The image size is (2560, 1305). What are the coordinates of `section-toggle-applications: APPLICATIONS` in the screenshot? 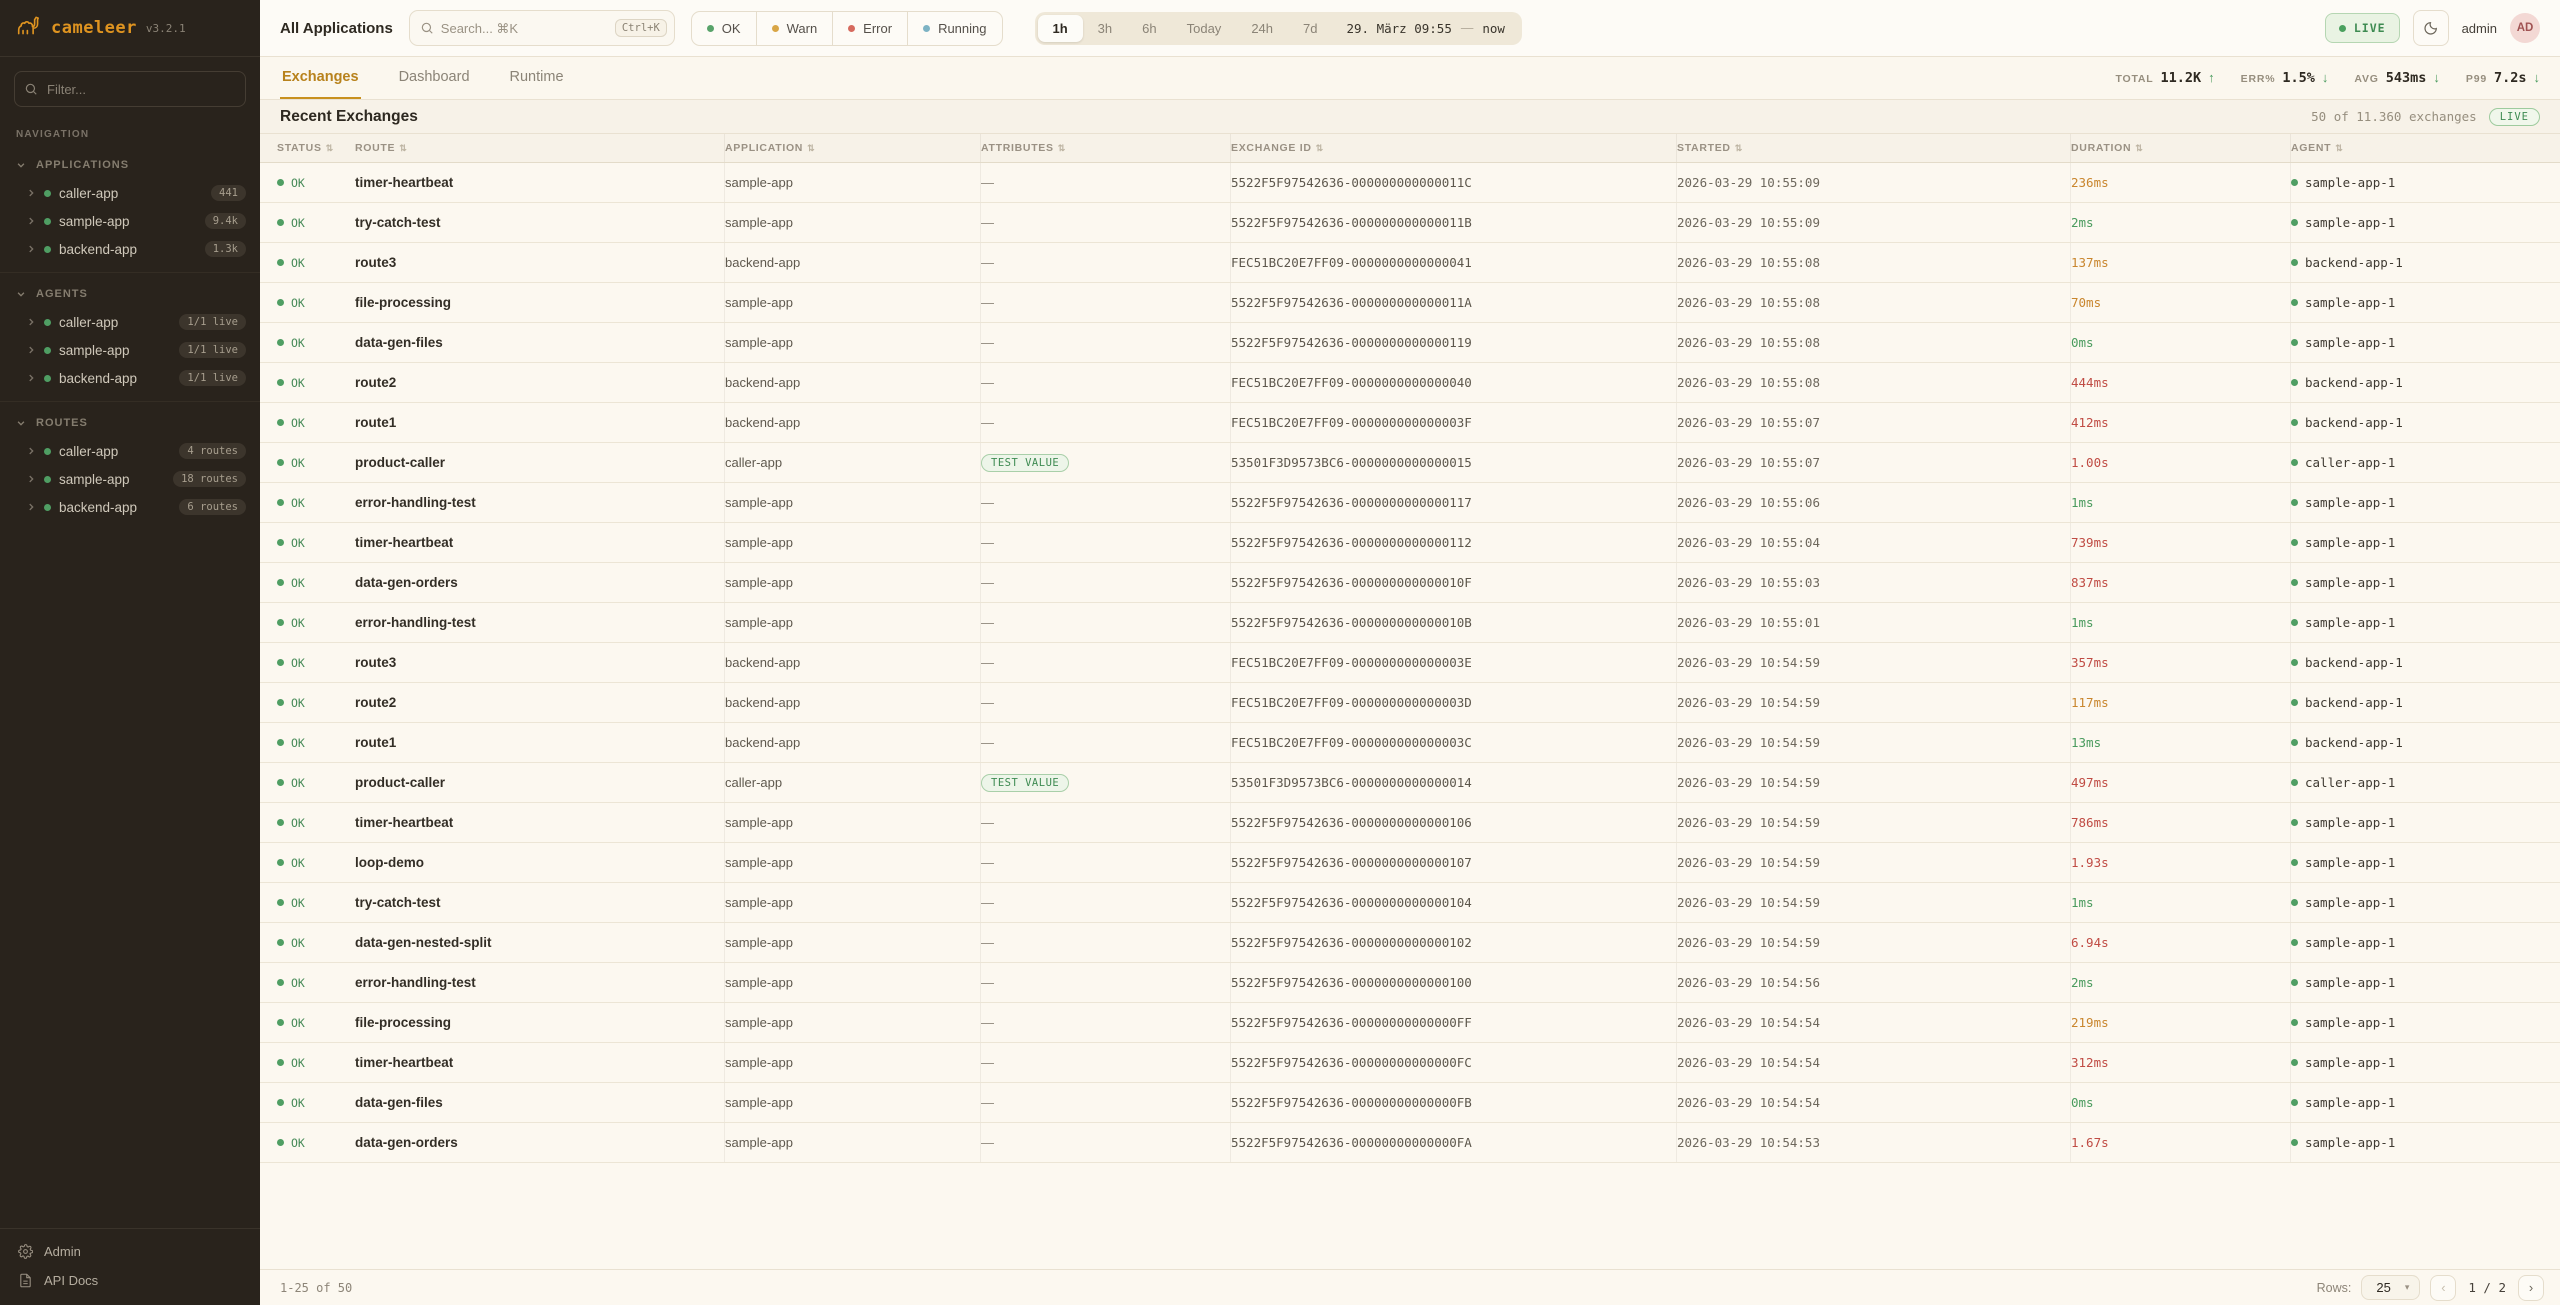 It's located at (130, 165).